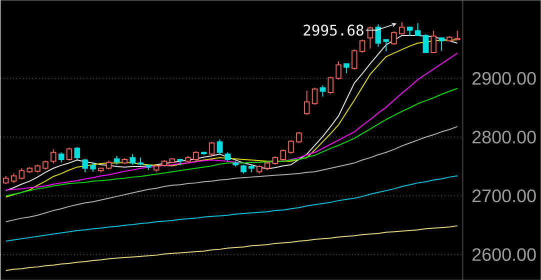 This screenshot has height=280, width=541. What do you see at coordinates (504, 254) in the screenshot?
I see `y-tick-label: 2600.00` at bounding box center [504, 254].